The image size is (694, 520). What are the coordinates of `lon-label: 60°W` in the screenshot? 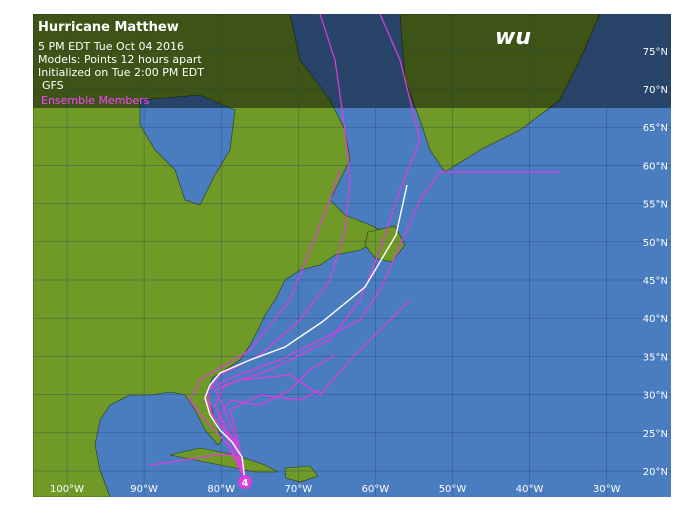 It's located at (376, 489).